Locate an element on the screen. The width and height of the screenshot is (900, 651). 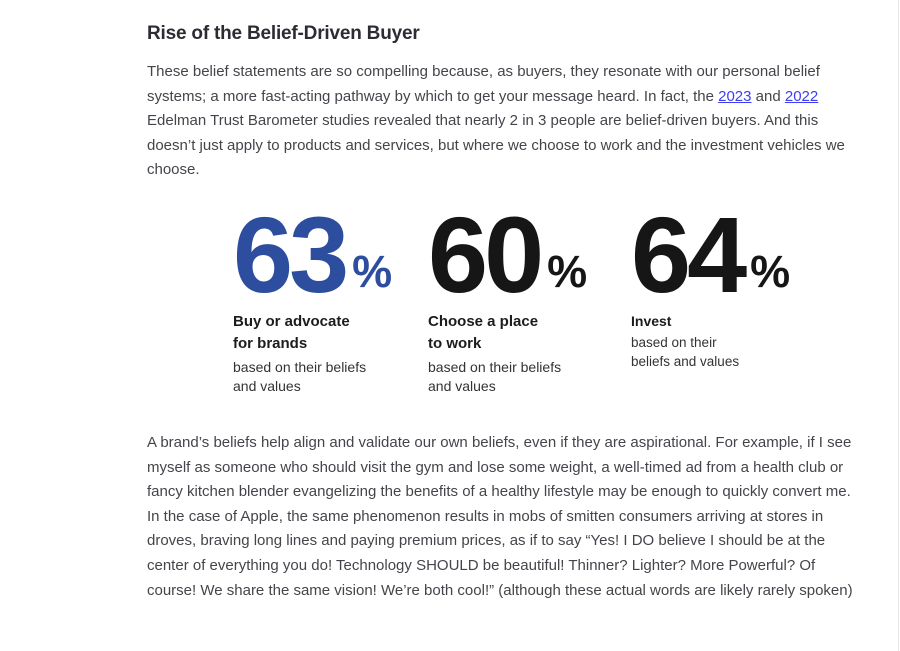
stat-number-buy: 63 % is located at coordinates (330, 254).